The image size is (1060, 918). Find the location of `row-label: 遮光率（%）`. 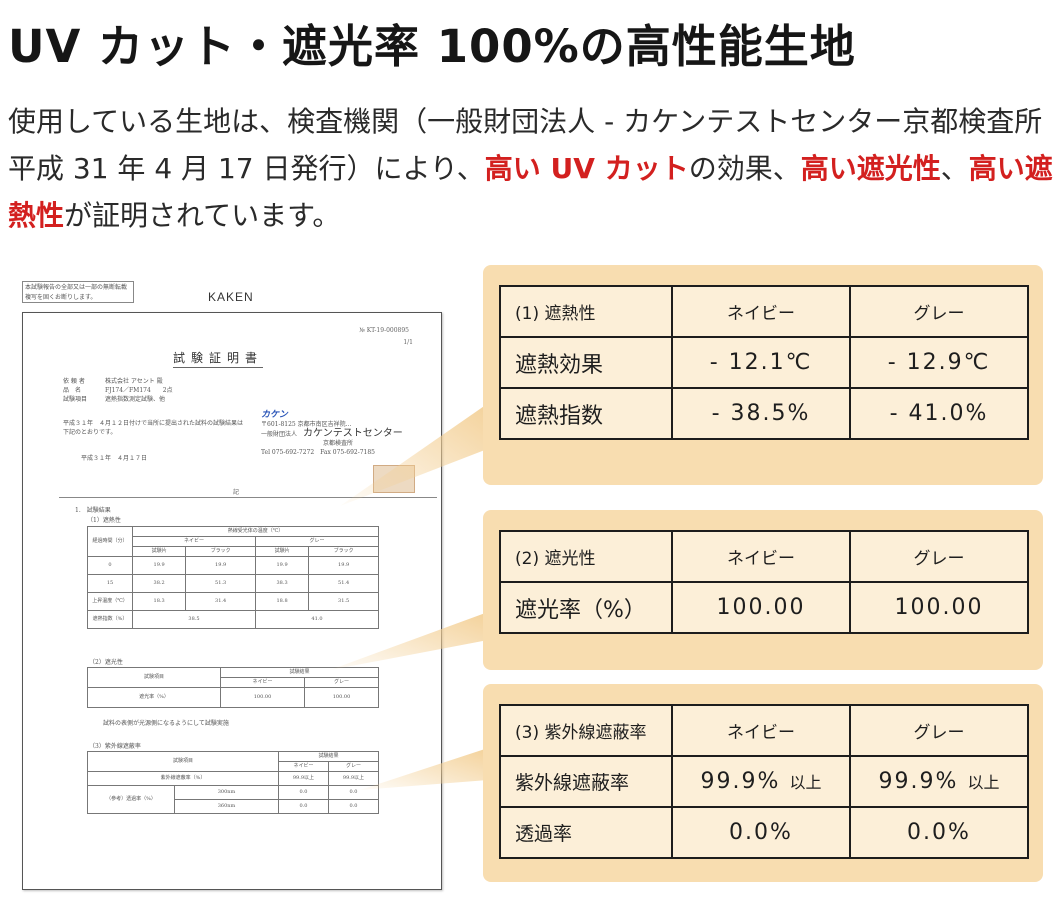

row-label: 遮光率（%） is located at coordinates (586, 607).